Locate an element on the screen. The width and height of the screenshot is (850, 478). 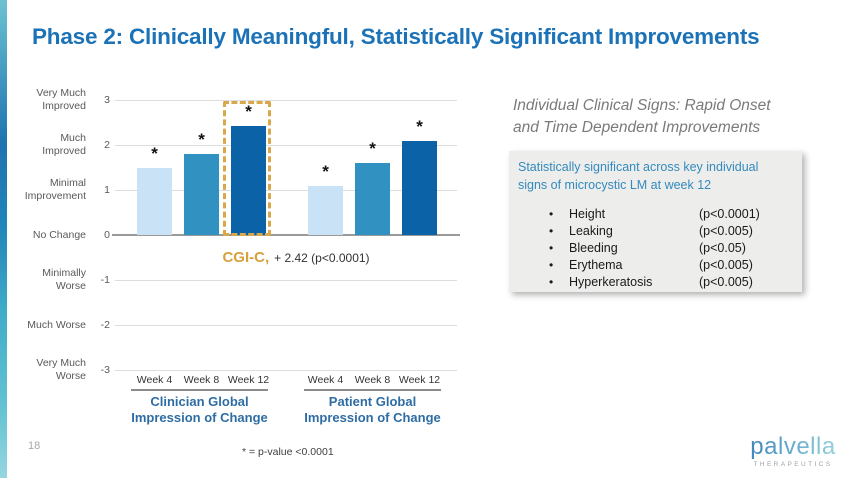
y-axis-tick: Very Much Improved 3 is located at coordinates (59, 100).